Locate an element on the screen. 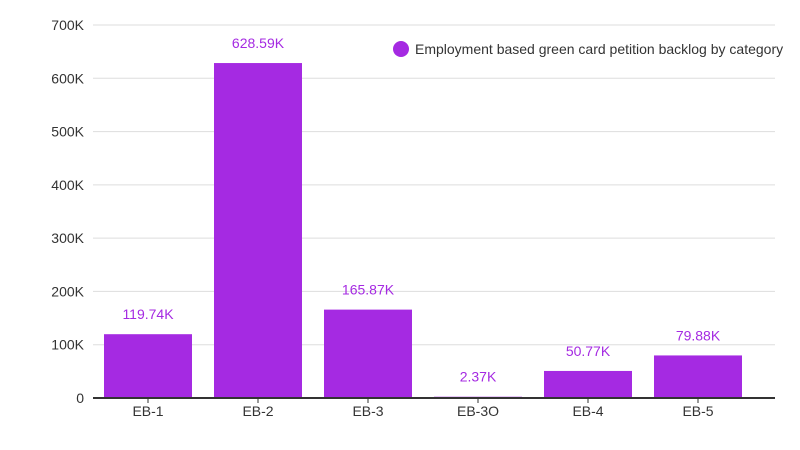  y-axis-ticks: 0 100K 200K 300K 400K 500K 600K 700K is located at coordinates (67, 211).